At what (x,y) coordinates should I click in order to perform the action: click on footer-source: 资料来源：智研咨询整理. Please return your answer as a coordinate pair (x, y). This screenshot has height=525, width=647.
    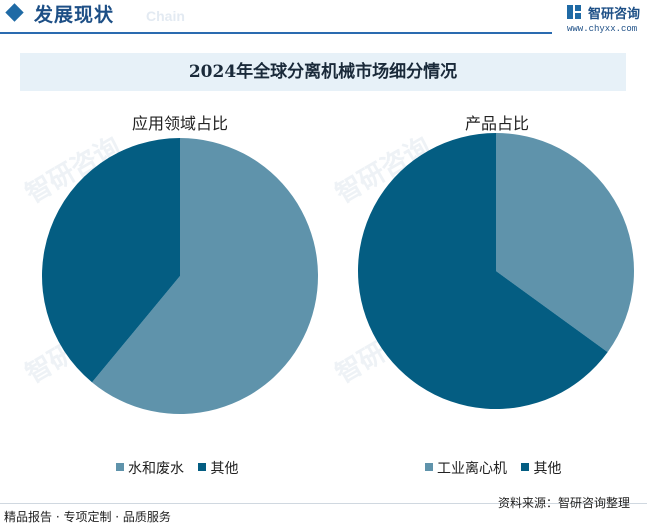
    Looking at the image, I should click on (564, 503).